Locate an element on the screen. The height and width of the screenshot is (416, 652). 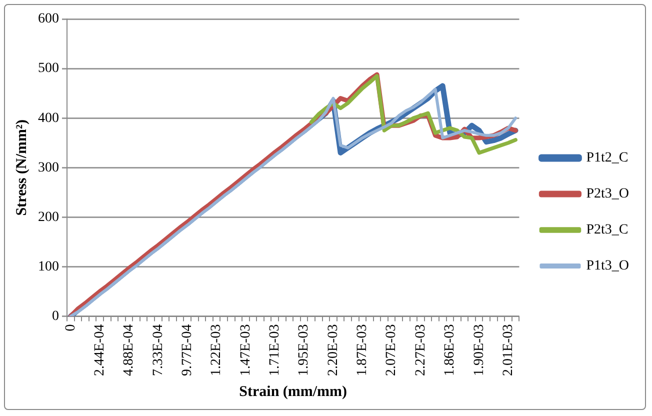
y-tick-label: 400 is located at coordinates (48, 118).